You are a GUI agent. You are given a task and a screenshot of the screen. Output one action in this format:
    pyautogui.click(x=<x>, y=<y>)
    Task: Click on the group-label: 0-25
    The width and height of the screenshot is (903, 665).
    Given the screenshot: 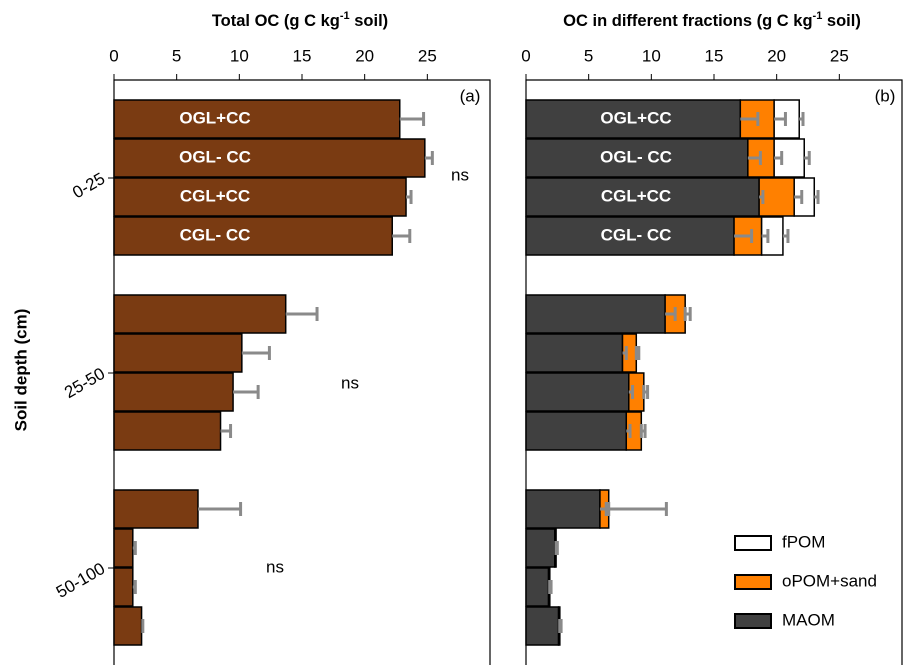 What is the action you would take?
    pyautogui.click(x=88, y=185)
    